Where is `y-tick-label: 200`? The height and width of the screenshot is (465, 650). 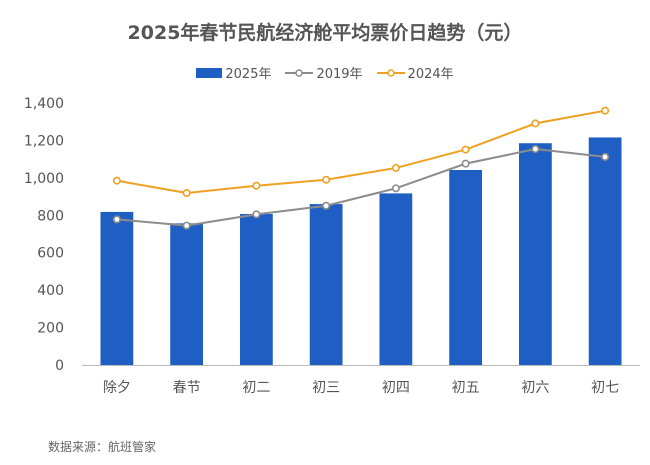
y-tick-label: 200 is located at coordinates (50, 329).